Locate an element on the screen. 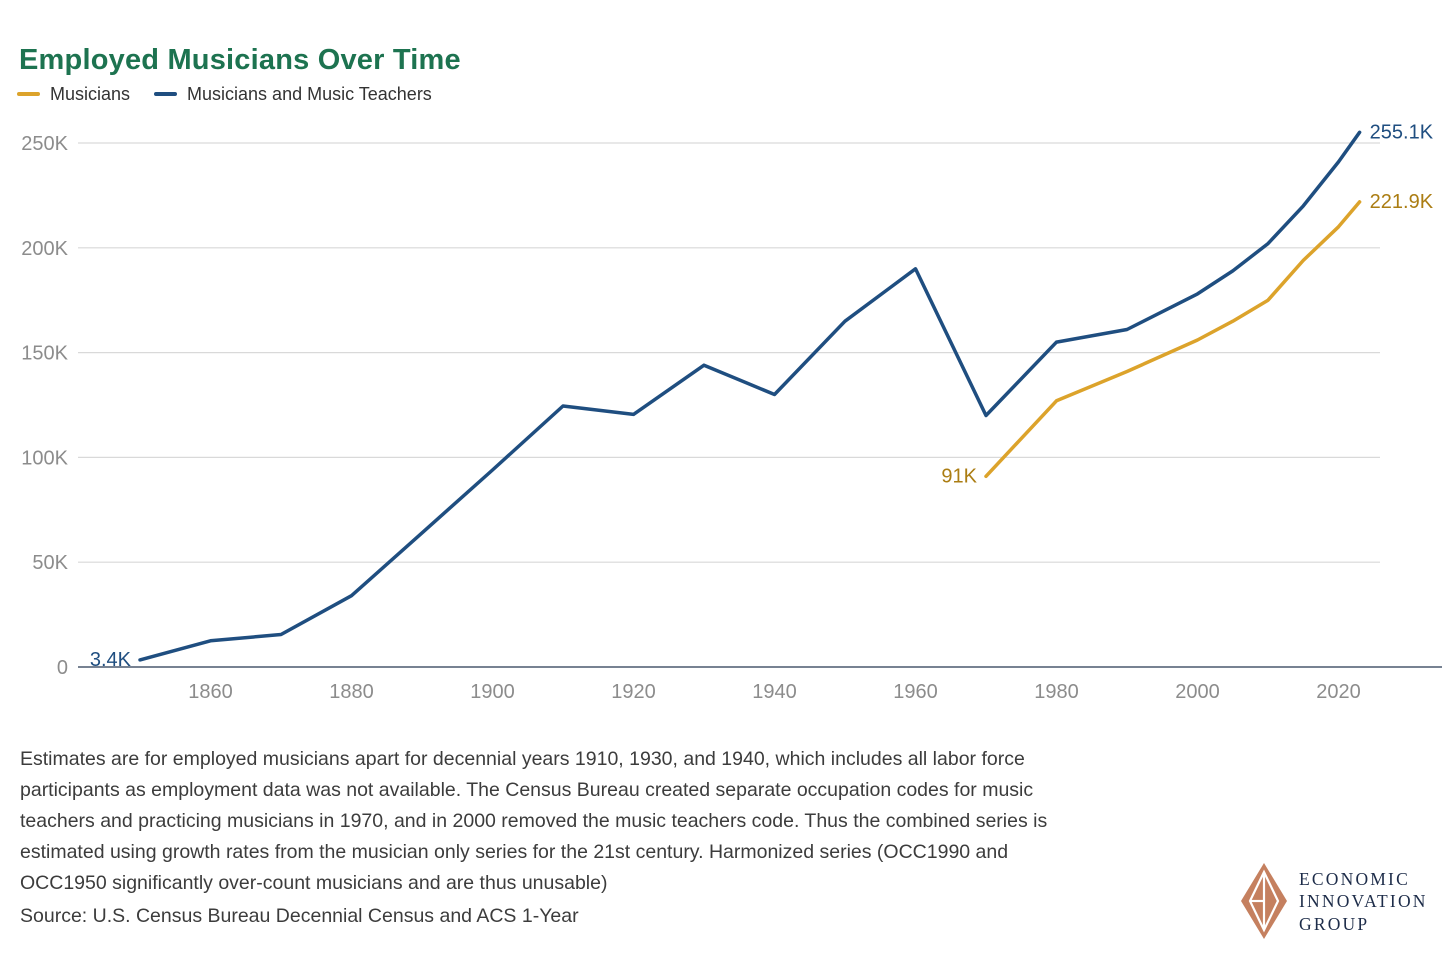  y-tick-label: 150K is located at coordinates (44, 354).